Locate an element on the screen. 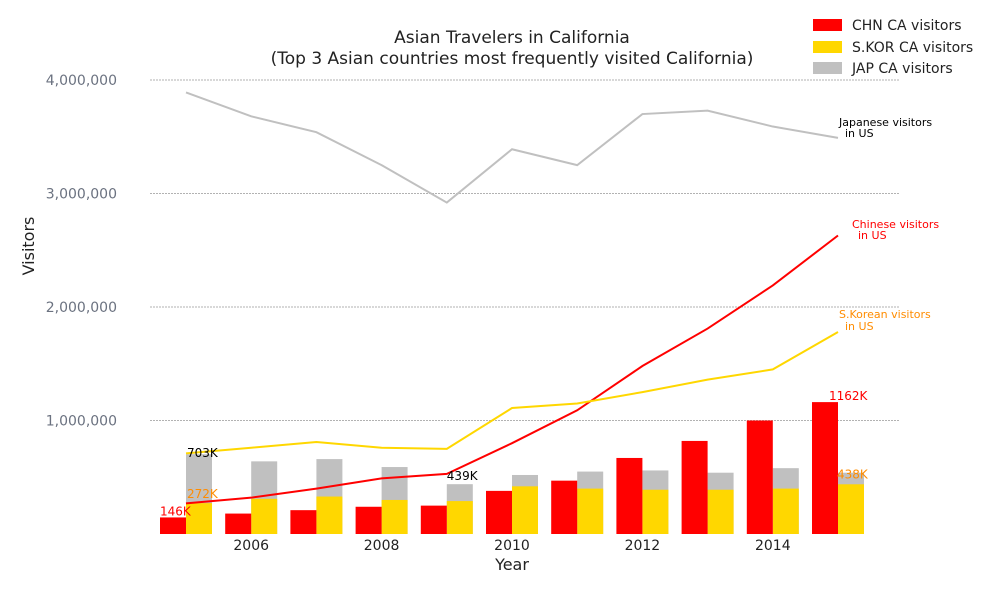 The height and width of the screenshot is (600, 1000). legend-label-chn: CHN CA visitors is located at coordinates (907, 26).